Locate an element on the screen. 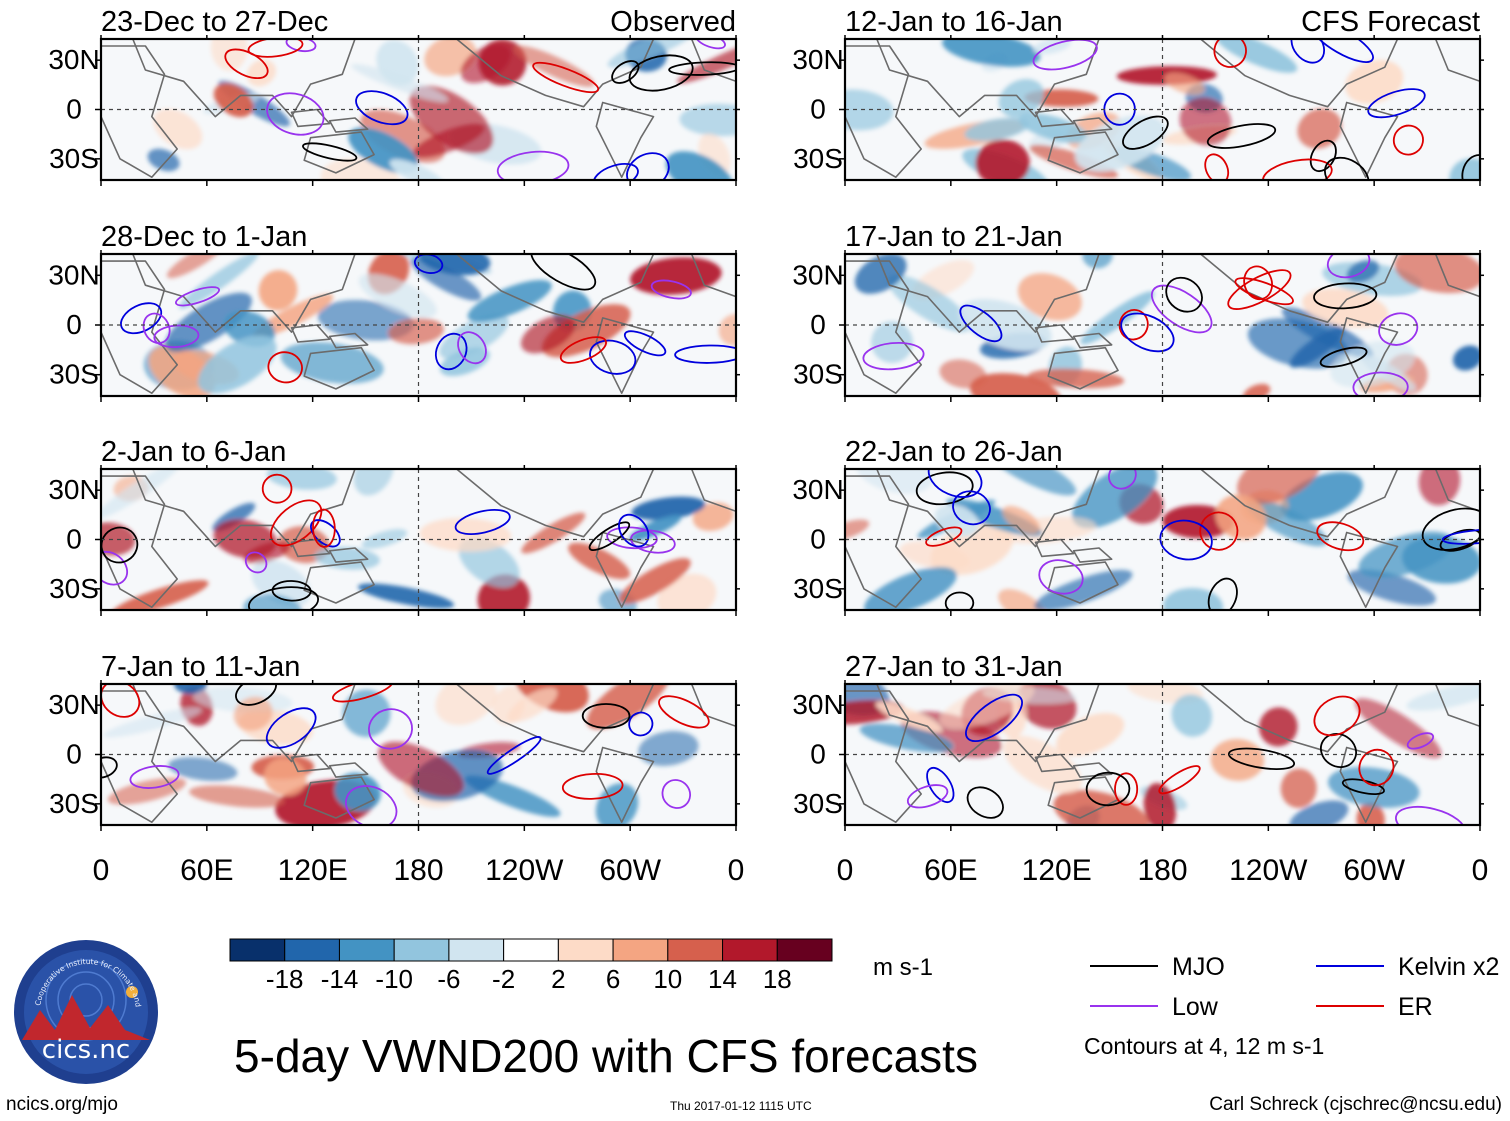 This screenshot has height=1121, width=1510. panel-right-3: 30N 0 30S 27-Jan to 31-Jan is located at coordinates (1138, 741).